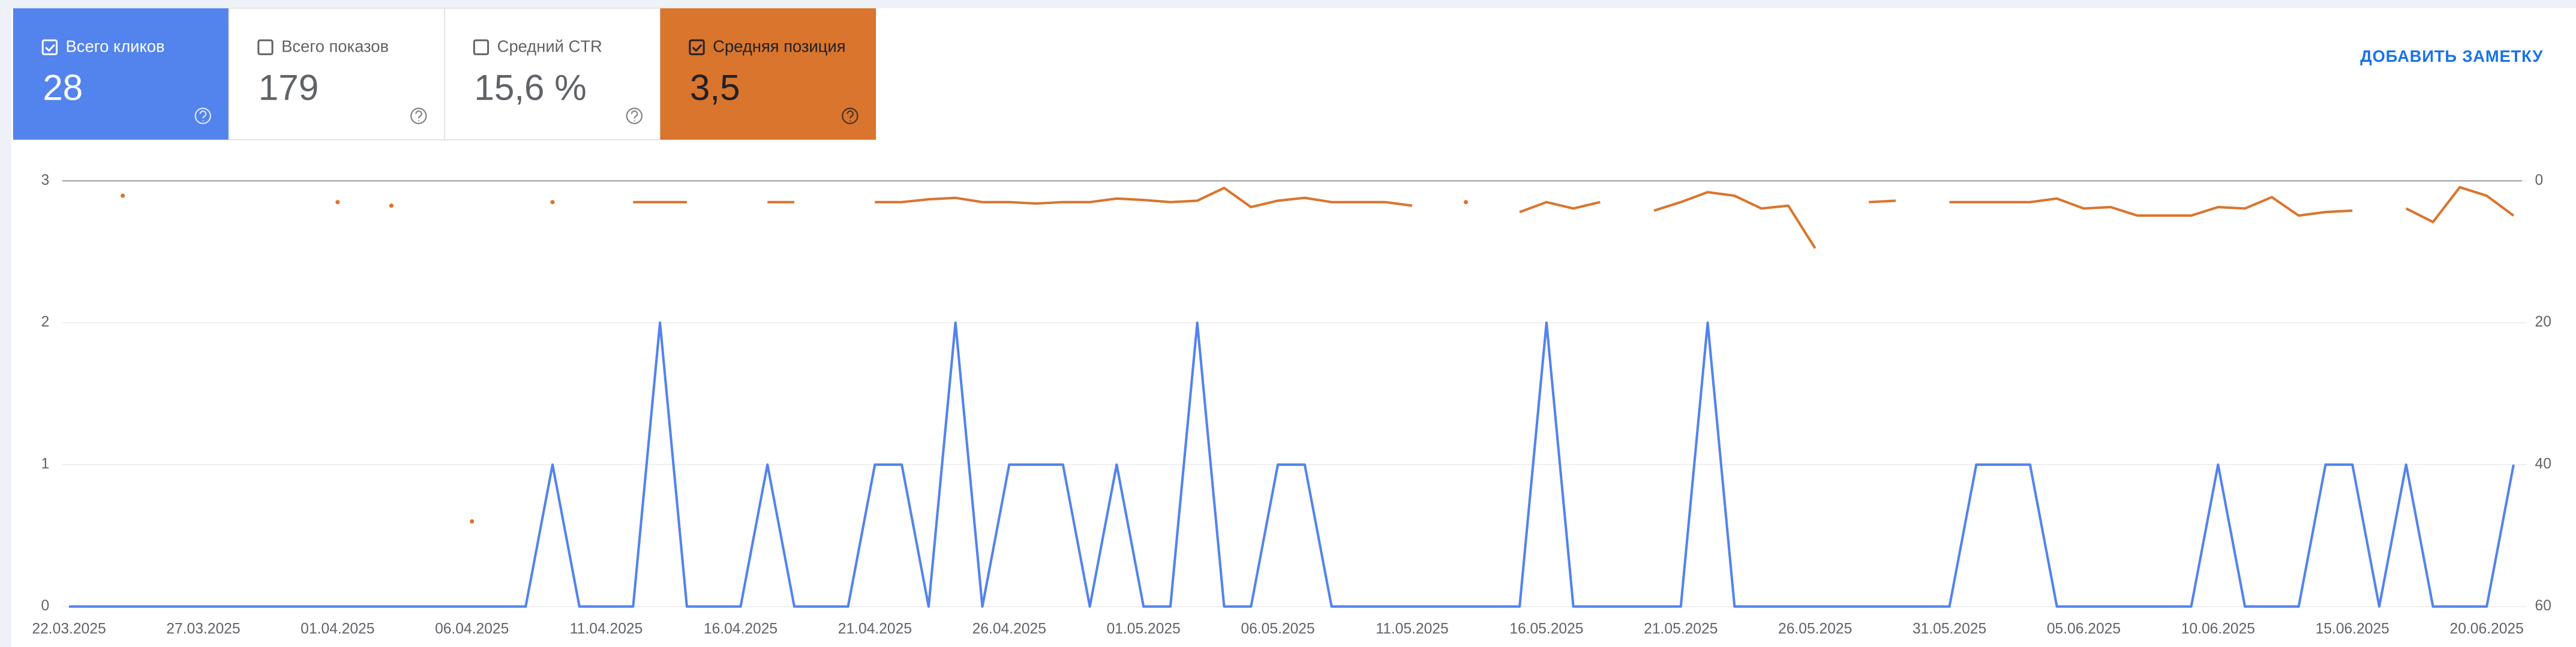 This screenshot has width=2576, height=647. I want to click on metric-card: Всего показов 179, so click(336, 73).